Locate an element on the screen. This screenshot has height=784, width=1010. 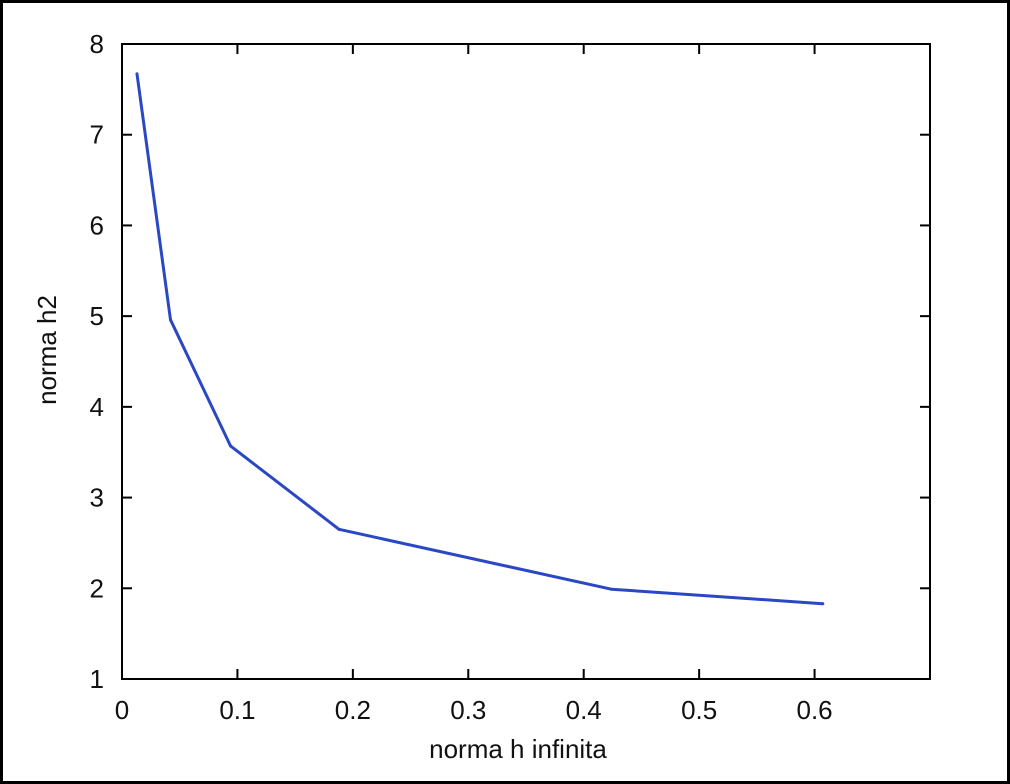
x-tick-label: 0.5 is located at coordinates (699, 710).